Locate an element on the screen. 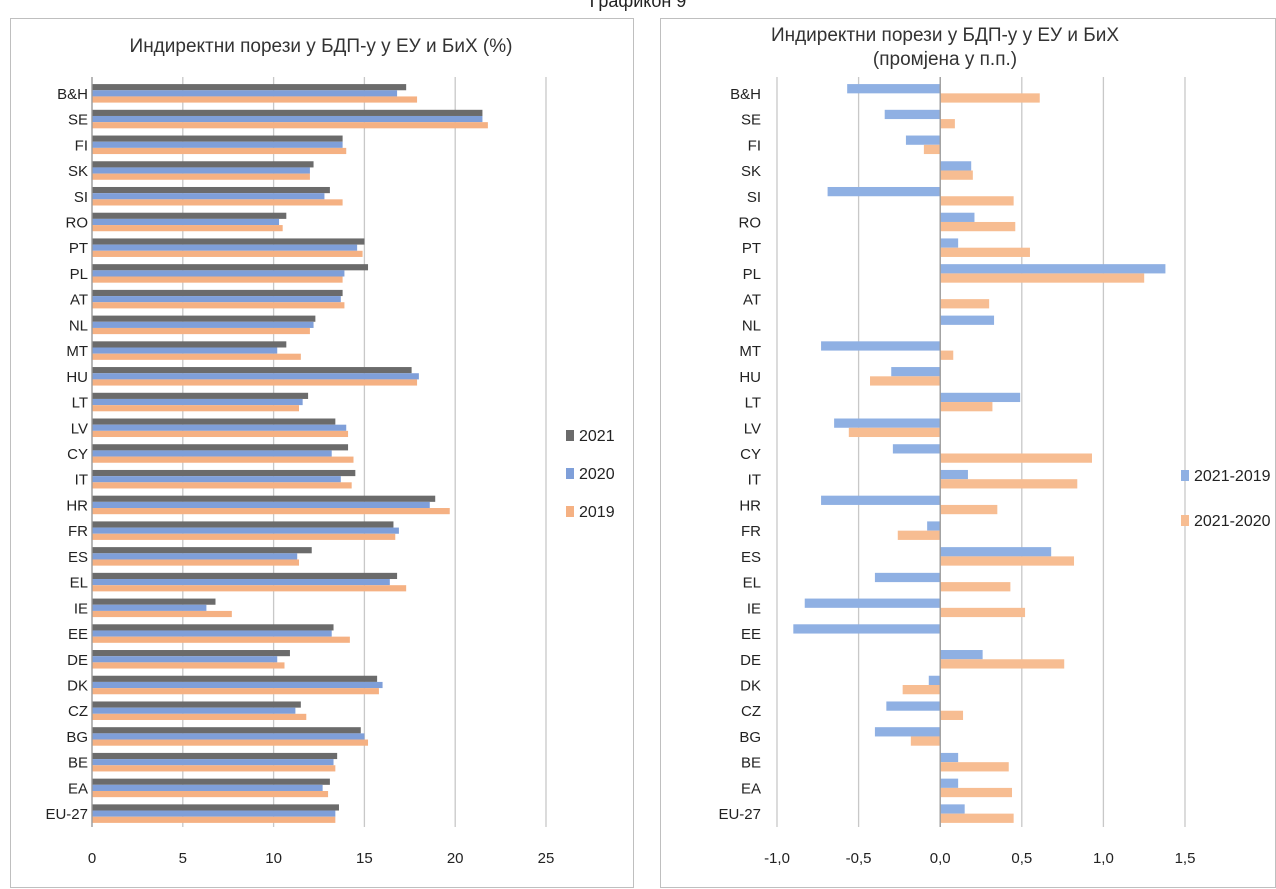 The image size is (1276, 889). bar-2021-2020-EL is located at coordinates (975, 587).